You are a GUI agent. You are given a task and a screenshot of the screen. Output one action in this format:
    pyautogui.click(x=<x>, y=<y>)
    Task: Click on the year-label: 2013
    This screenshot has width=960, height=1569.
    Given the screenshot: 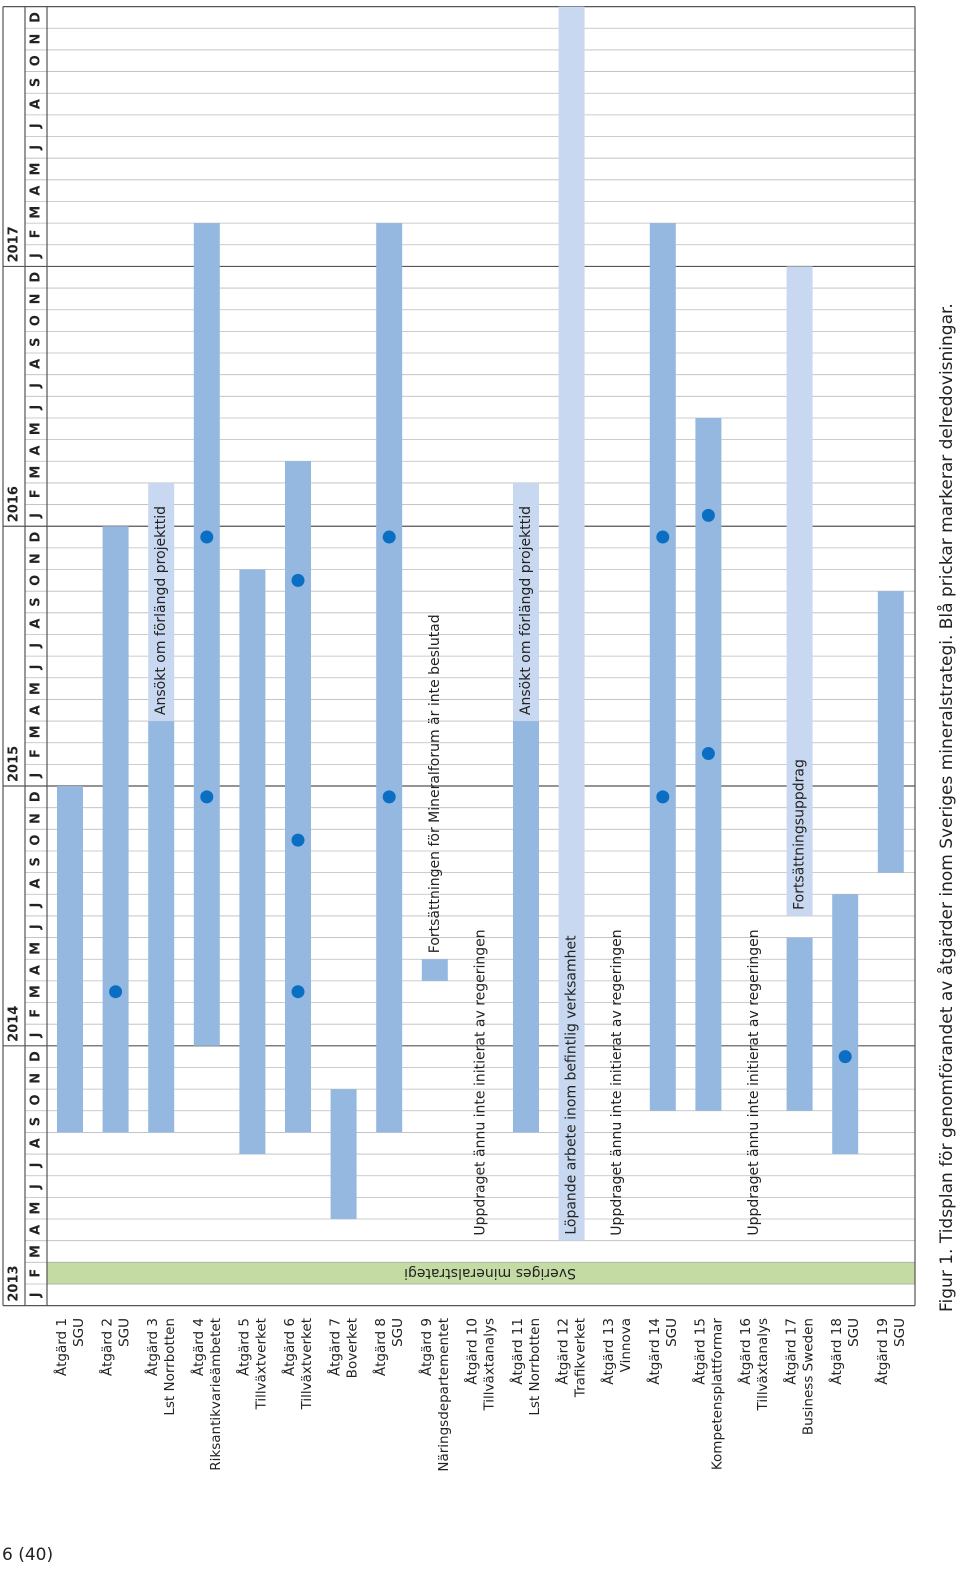 What is the action you would take?
    pyautogui.click(x=14, y=1283)
    